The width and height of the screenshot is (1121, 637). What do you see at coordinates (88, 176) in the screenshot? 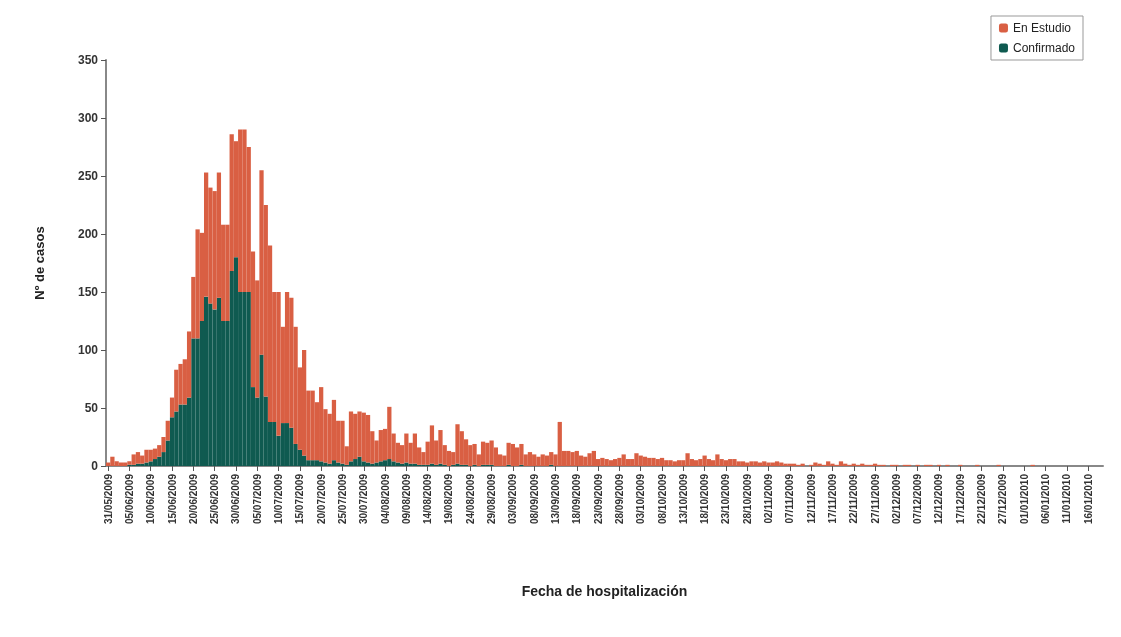
I see `y-tick-label: 250` at bounding box center [88, 176].